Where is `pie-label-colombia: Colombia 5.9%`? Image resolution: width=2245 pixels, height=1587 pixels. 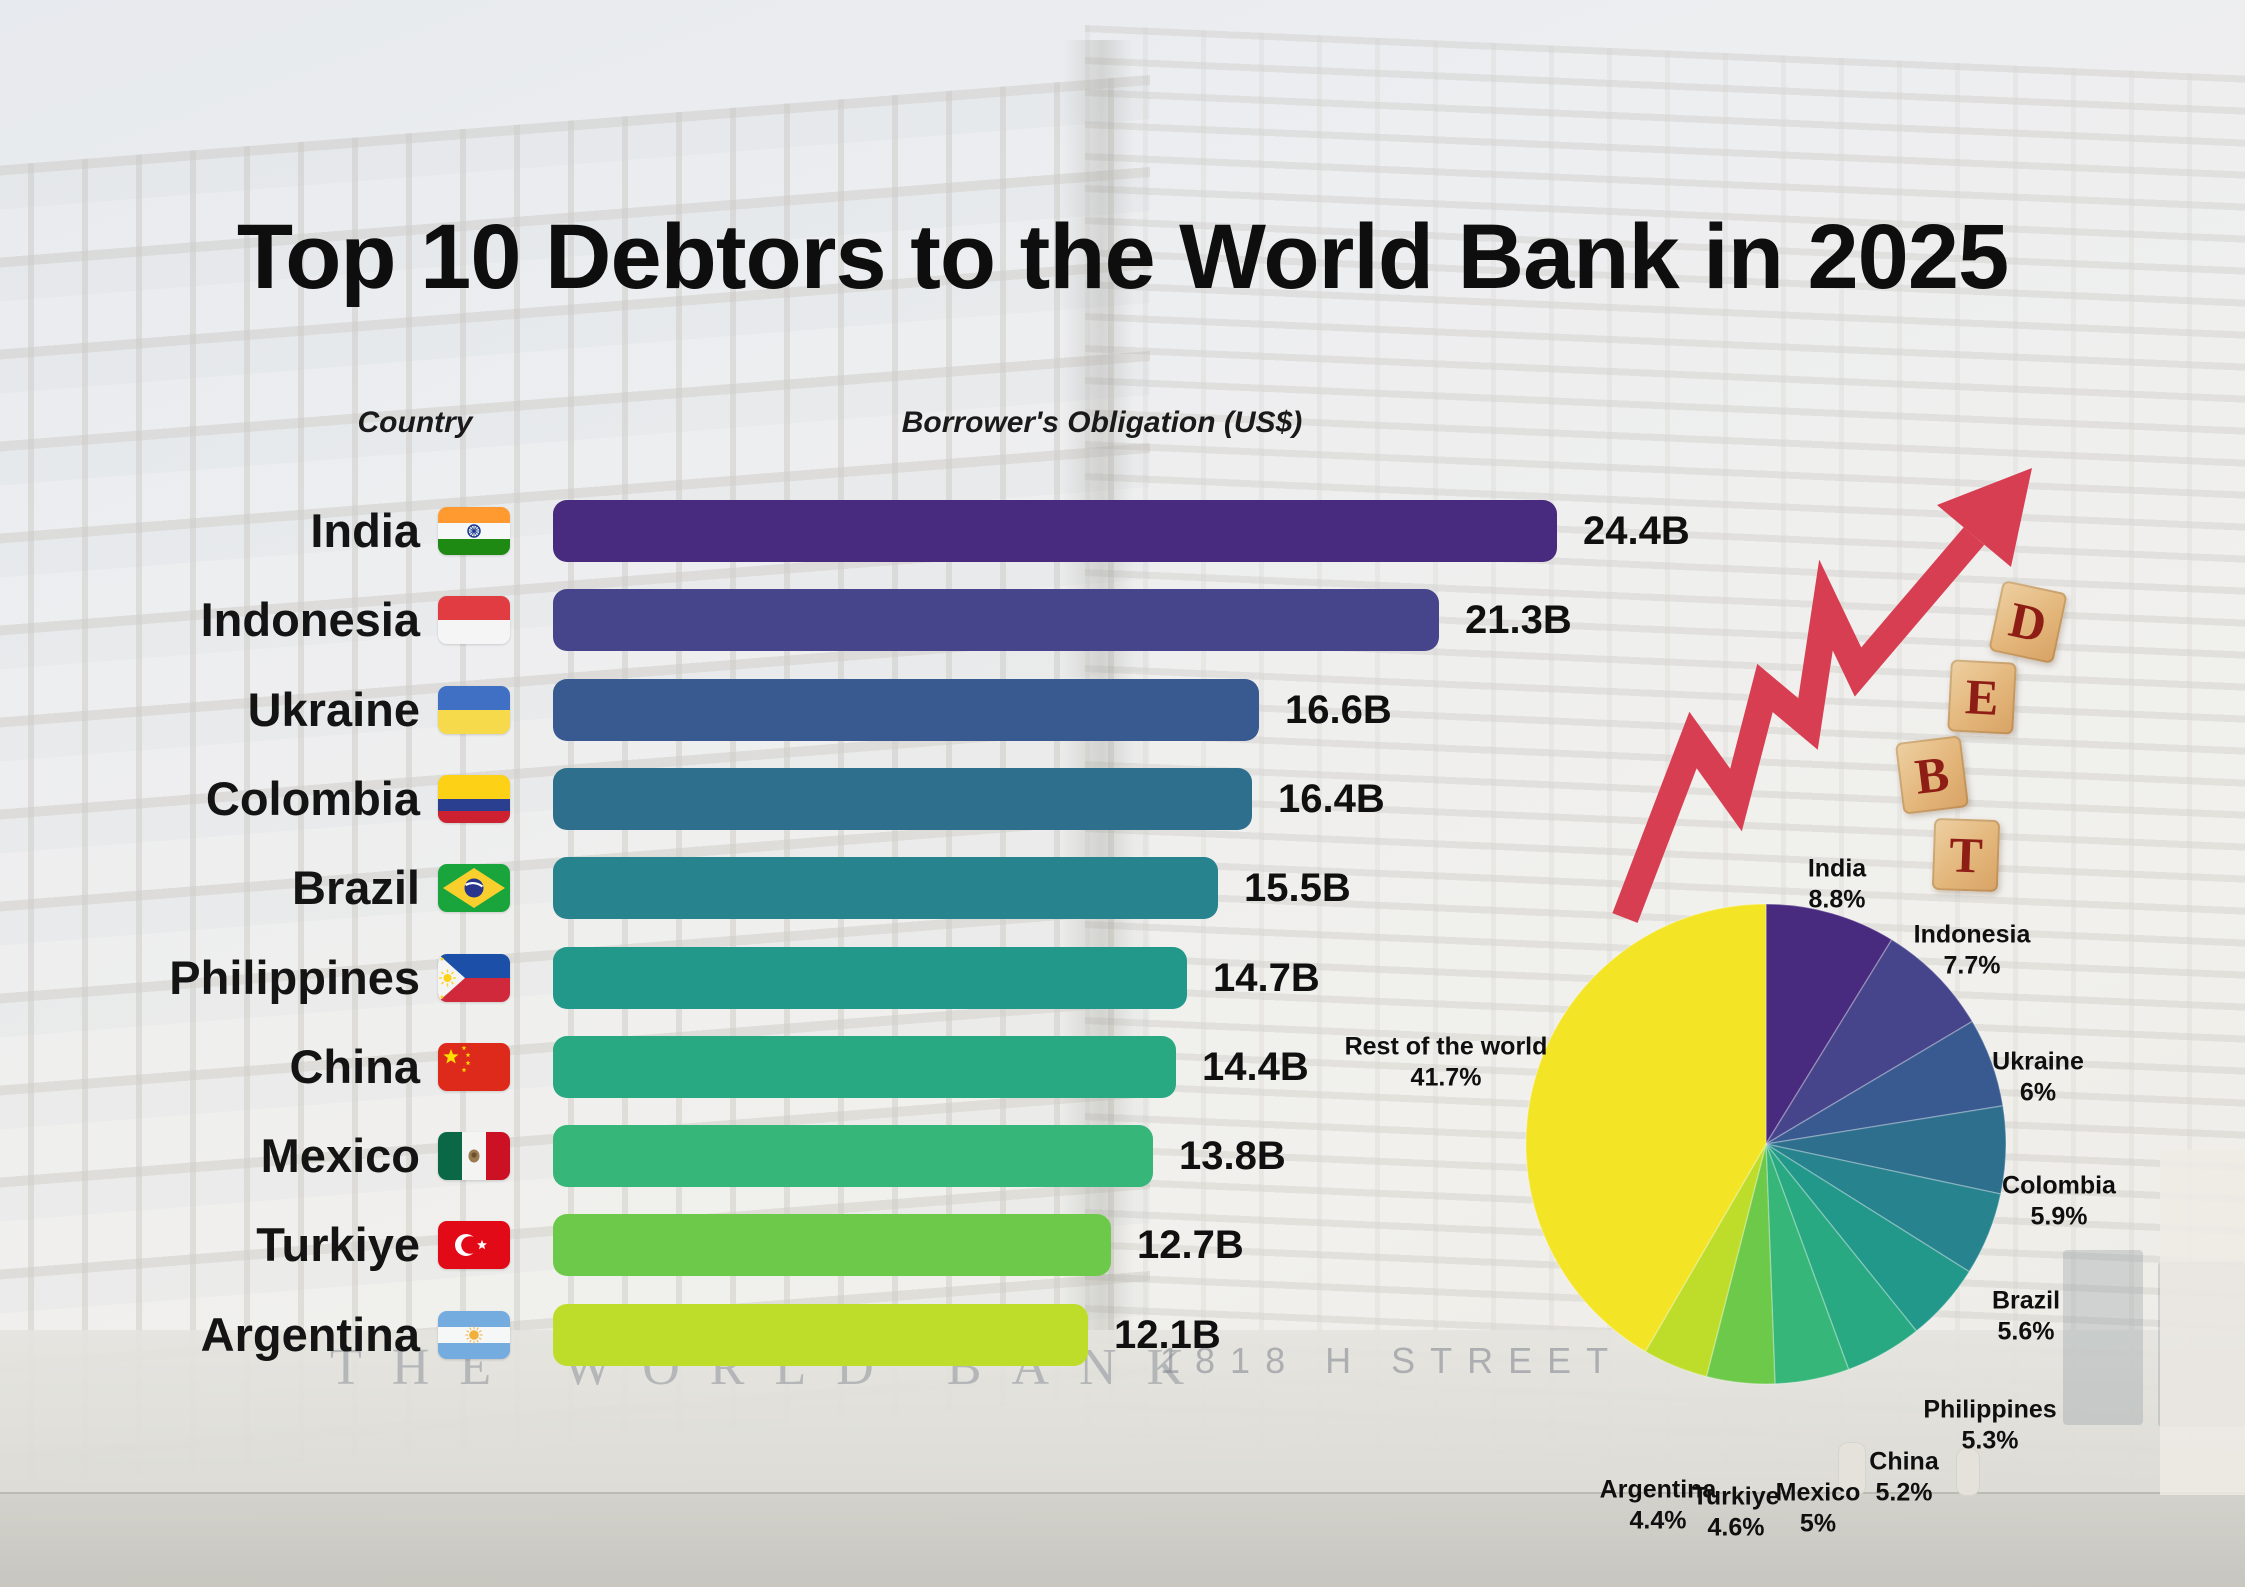
pie-label-colombia: Colombia 5.9% is located at coordinates (2059, 1201).